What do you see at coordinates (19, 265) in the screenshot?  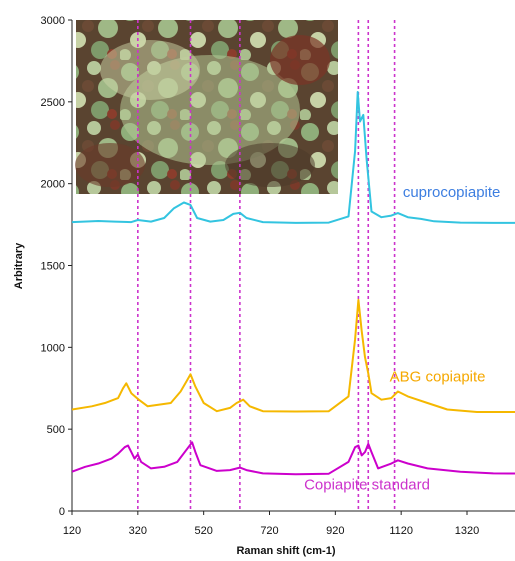 I see `y-axis-title: Arbitrary` at bounding box center [19, 265].